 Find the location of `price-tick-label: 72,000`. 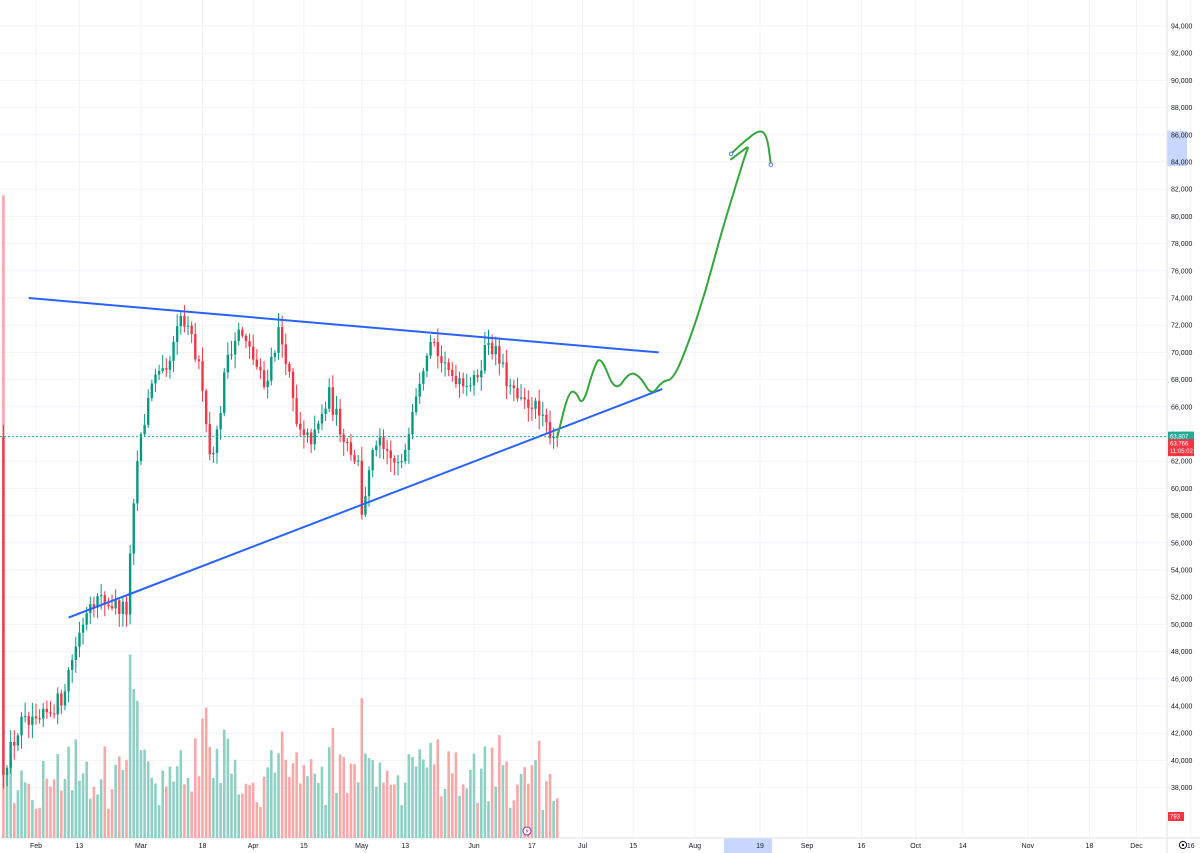

price-tick-label: 72,000 is located at coordinates (1182, 326).